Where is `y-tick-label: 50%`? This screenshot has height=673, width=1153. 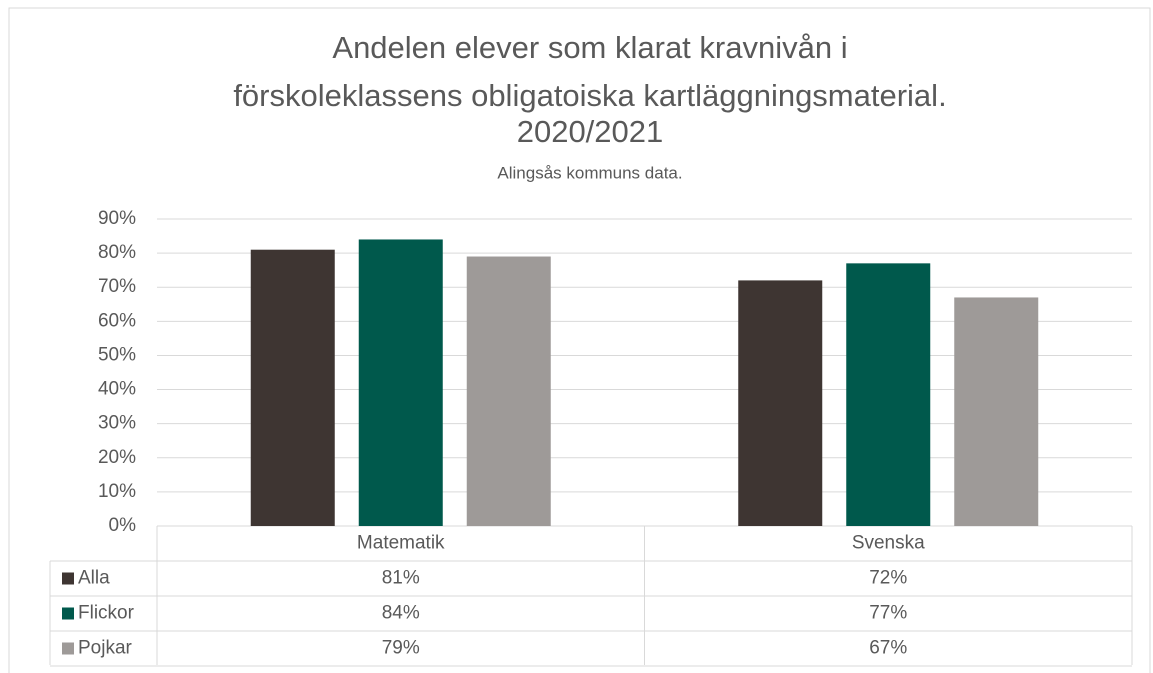 y-tick-label: 50% is located at coordinates (117, 354).